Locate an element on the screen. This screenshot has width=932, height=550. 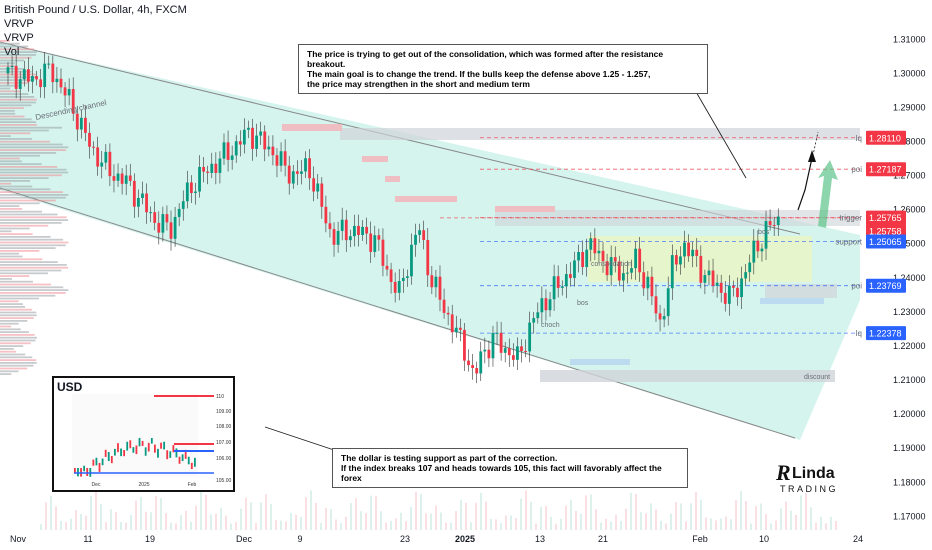
indicator-vol: Vol is located at coordinates (12, 52).